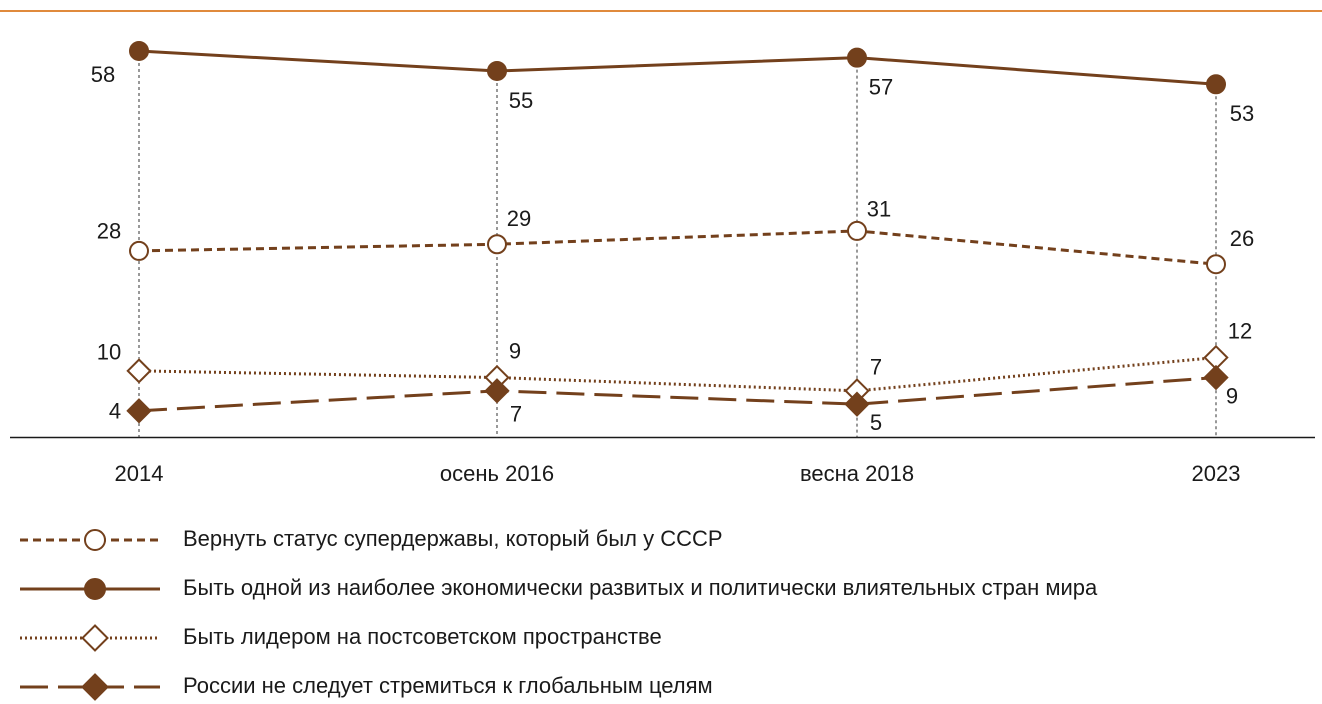  Describe the element at coordinates (139, 473) in the screenshot. I see `x-tick-label: 2014` at that location.